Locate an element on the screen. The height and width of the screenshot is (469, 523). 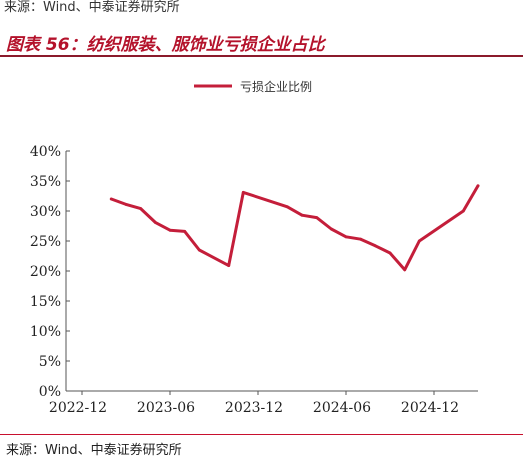
plot-area is located at coordinates (294, 228).